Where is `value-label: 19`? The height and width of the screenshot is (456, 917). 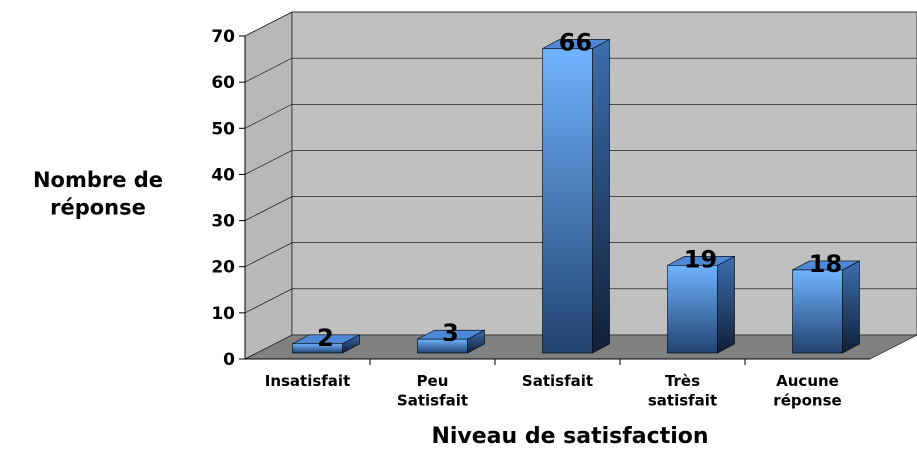 value-label: 19 is located at coordinates (700, 259).